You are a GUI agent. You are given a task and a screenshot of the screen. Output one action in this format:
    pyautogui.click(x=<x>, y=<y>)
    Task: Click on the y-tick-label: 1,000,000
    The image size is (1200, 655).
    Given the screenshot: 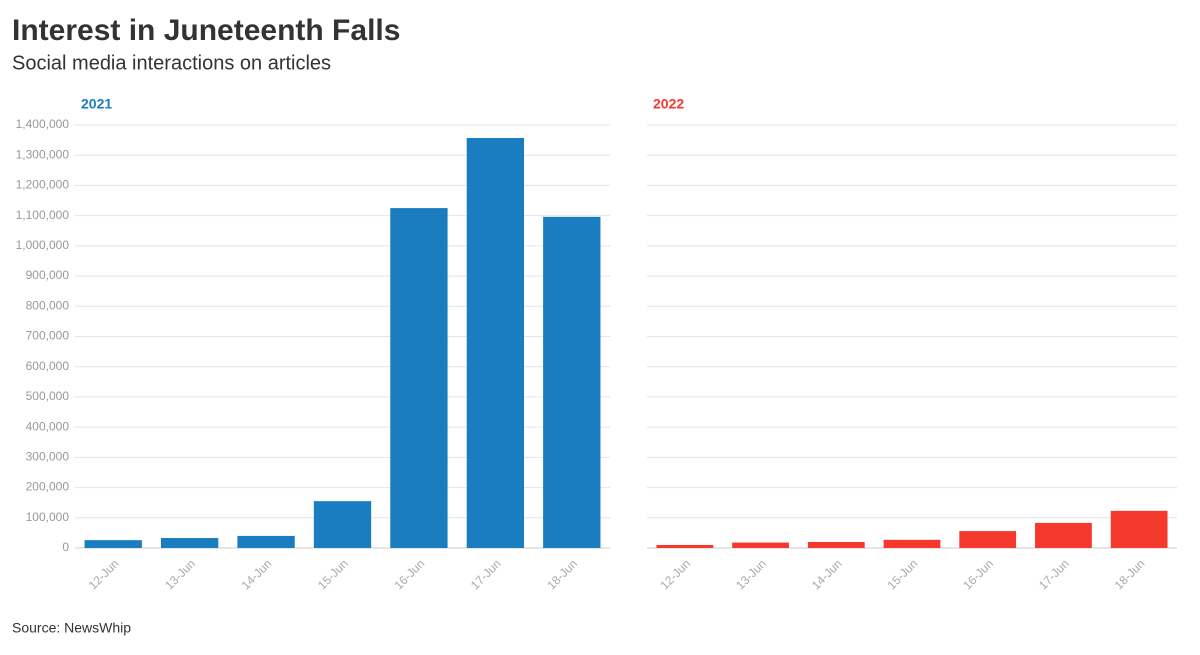 What is the action you would take?
    pyautogui.click(x=43, y=245)
    